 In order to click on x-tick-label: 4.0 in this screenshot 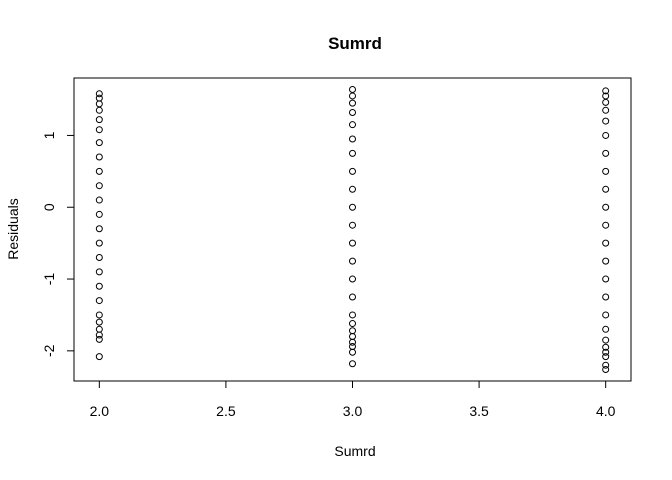, I will do `click(606, 411)`.